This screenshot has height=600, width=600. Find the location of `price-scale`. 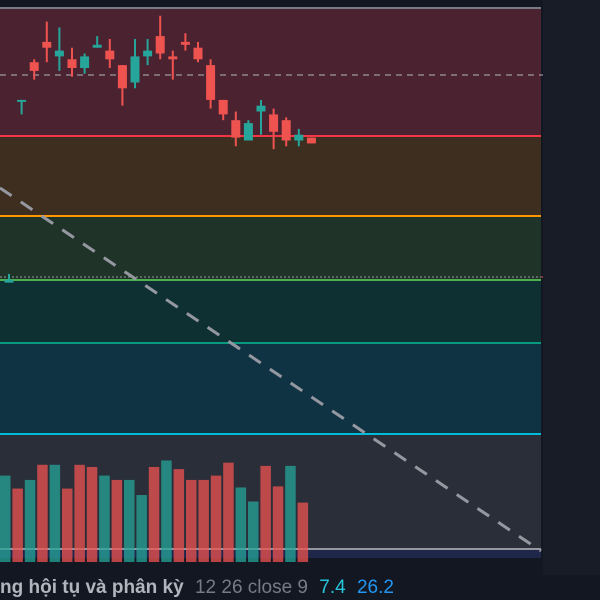

price-scale is located at coordinates (571, 287).